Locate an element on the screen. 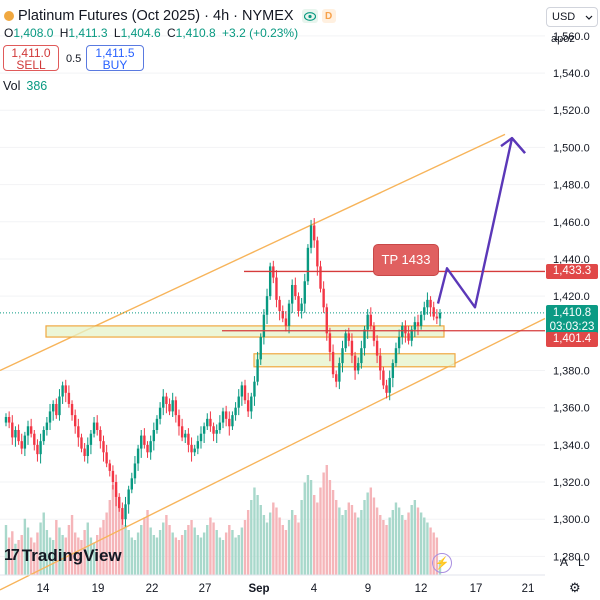  time-tick-label: 4 is located at coordinates (314, 589).